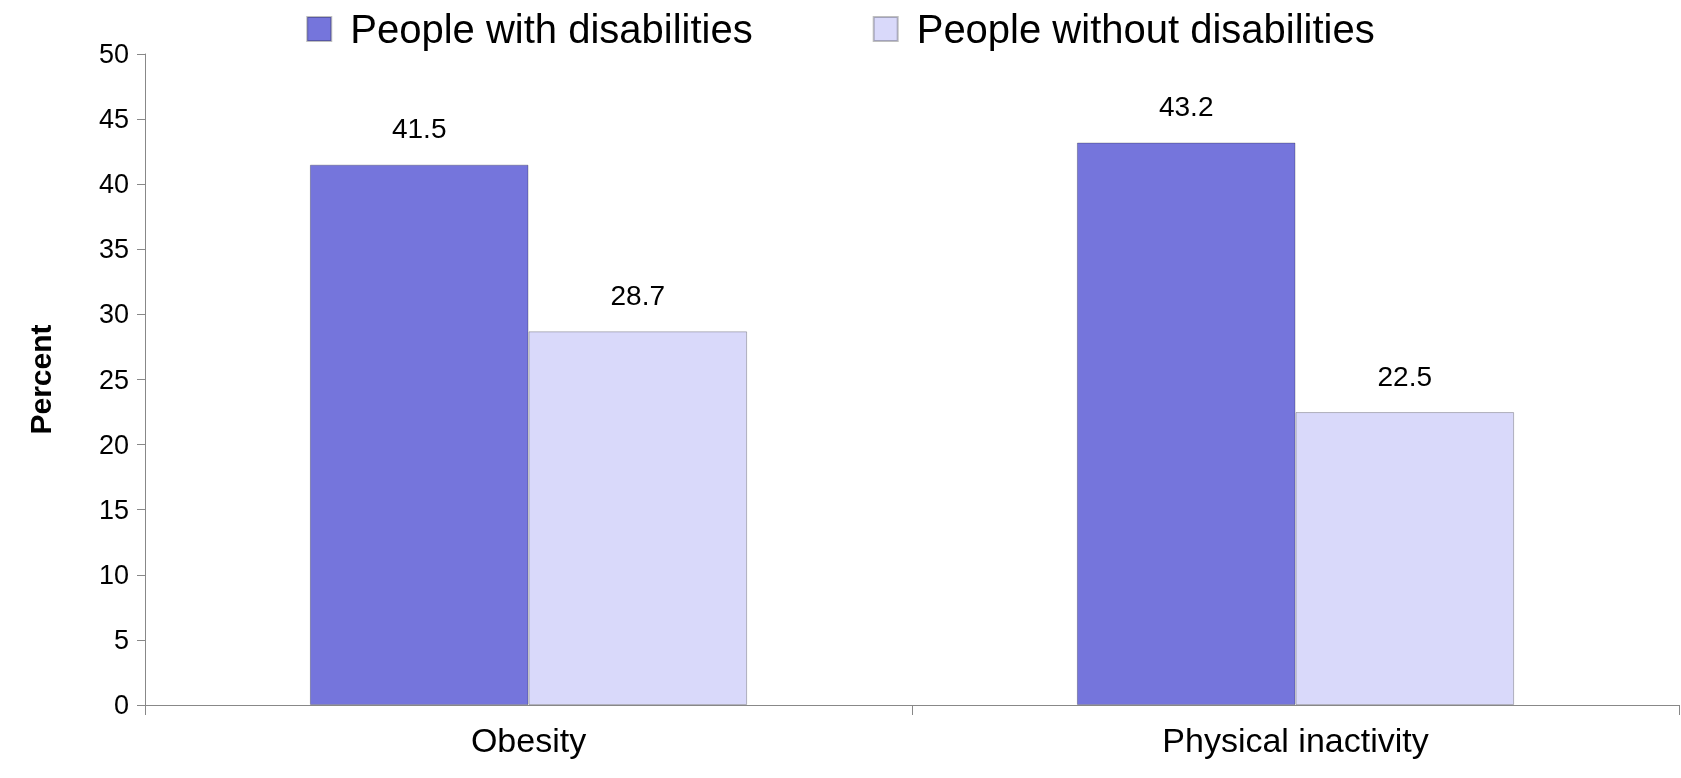 The height and width of the screenshot is (778, 1681). What do you see at coordinates (113, 314) in the screenshot?
I see `y-tick-label: 30` at bounding box center [113, 314].